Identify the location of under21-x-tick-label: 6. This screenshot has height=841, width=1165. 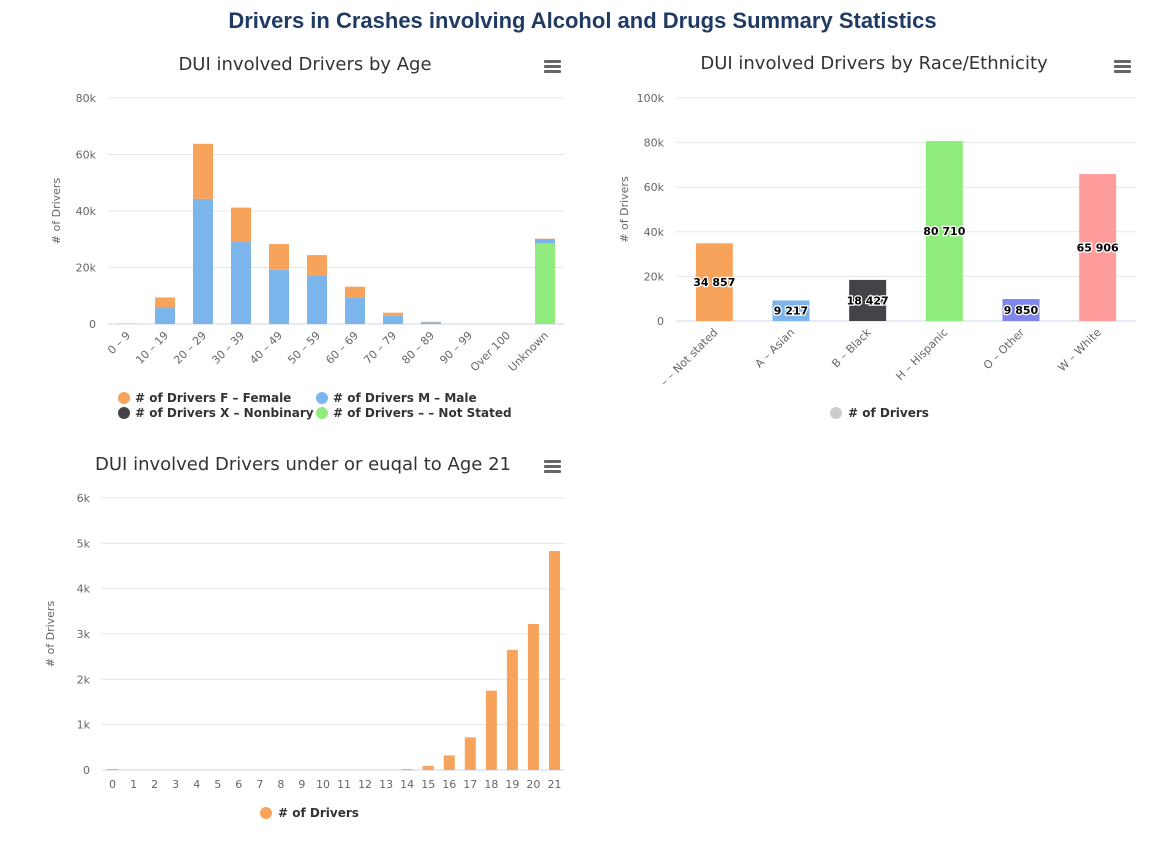
(238, 784).